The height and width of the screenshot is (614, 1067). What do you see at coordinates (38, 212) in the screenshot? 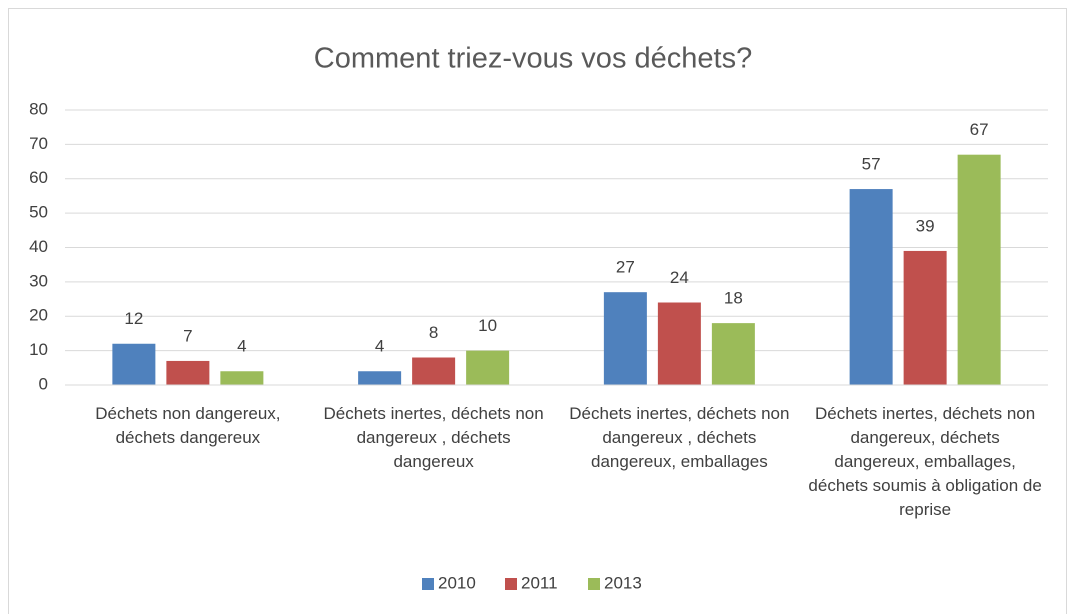
I see `y-tick-label: 50` at bounding box center [38, 212].